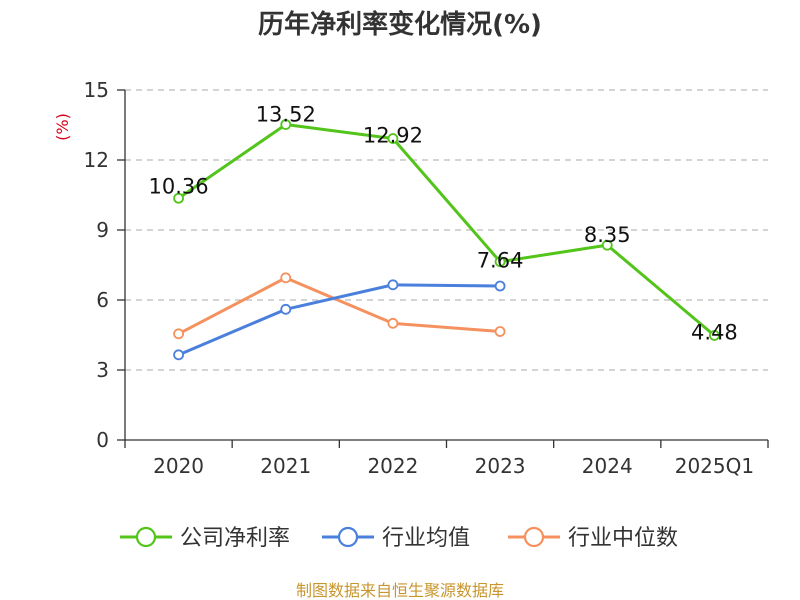  I want to click on y-axis-label: (%), so click(62, 127).